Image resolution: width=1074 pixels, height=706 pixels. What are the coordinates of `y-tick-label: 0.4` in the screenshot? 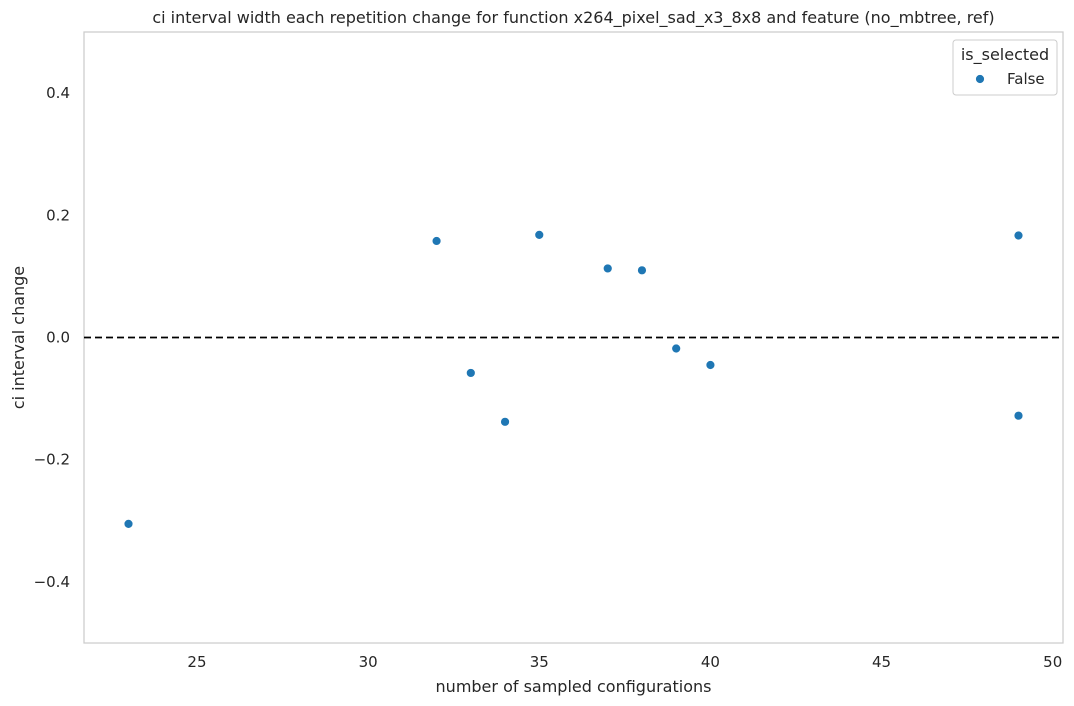 It's located at (58, 93).